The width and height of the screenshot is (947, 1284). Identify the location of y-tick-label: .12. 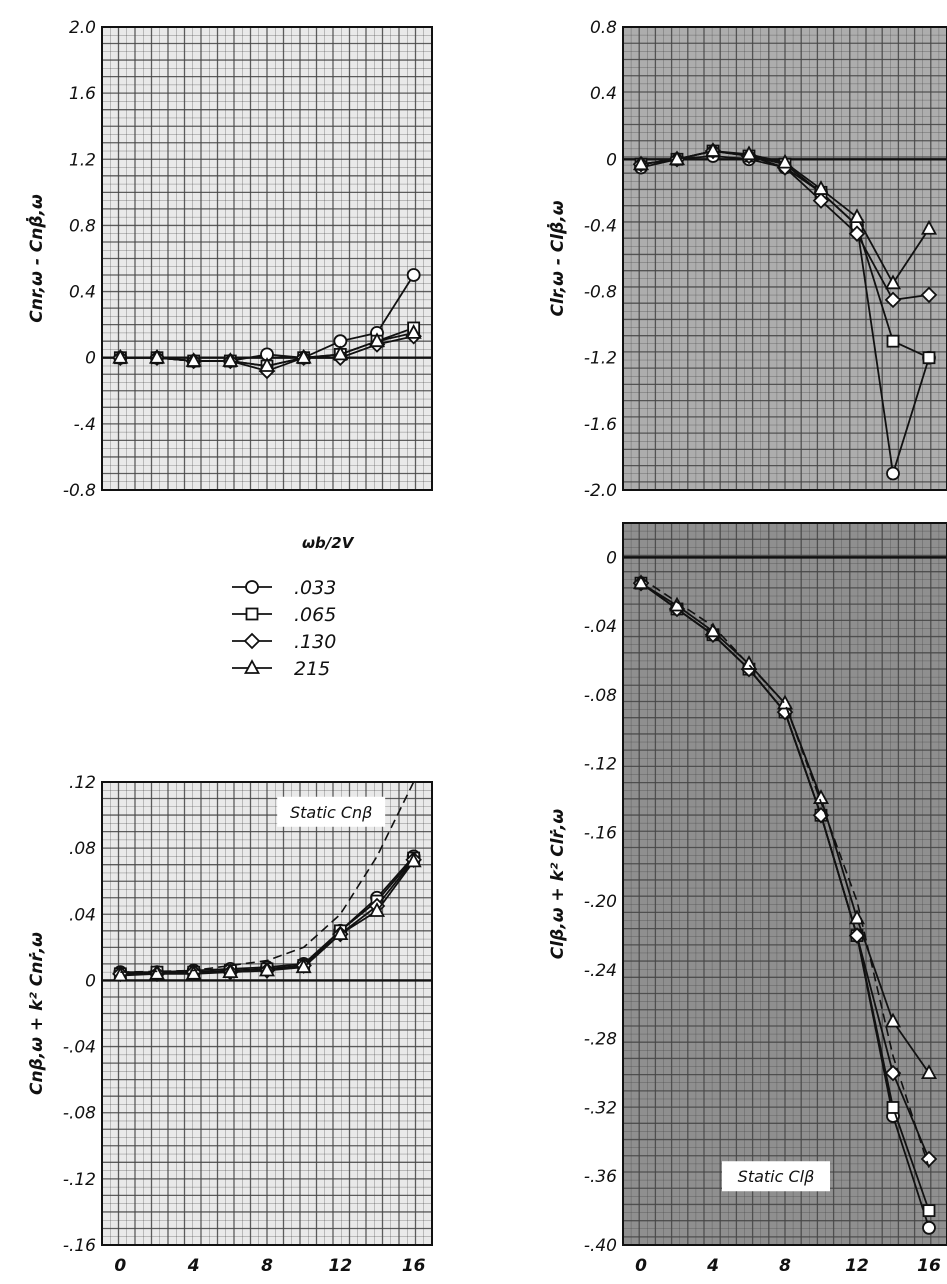
(82, 783).